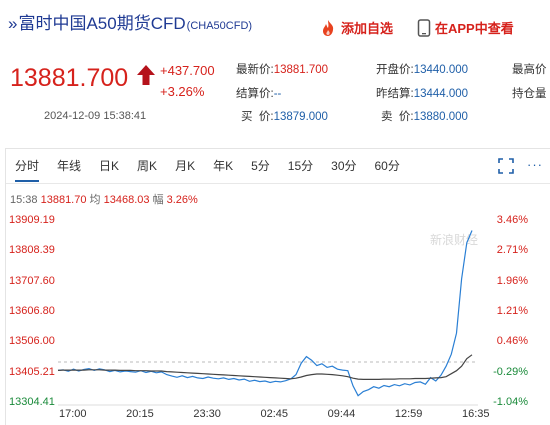  I want to click on tab-6: 5分, so click(260, 166).